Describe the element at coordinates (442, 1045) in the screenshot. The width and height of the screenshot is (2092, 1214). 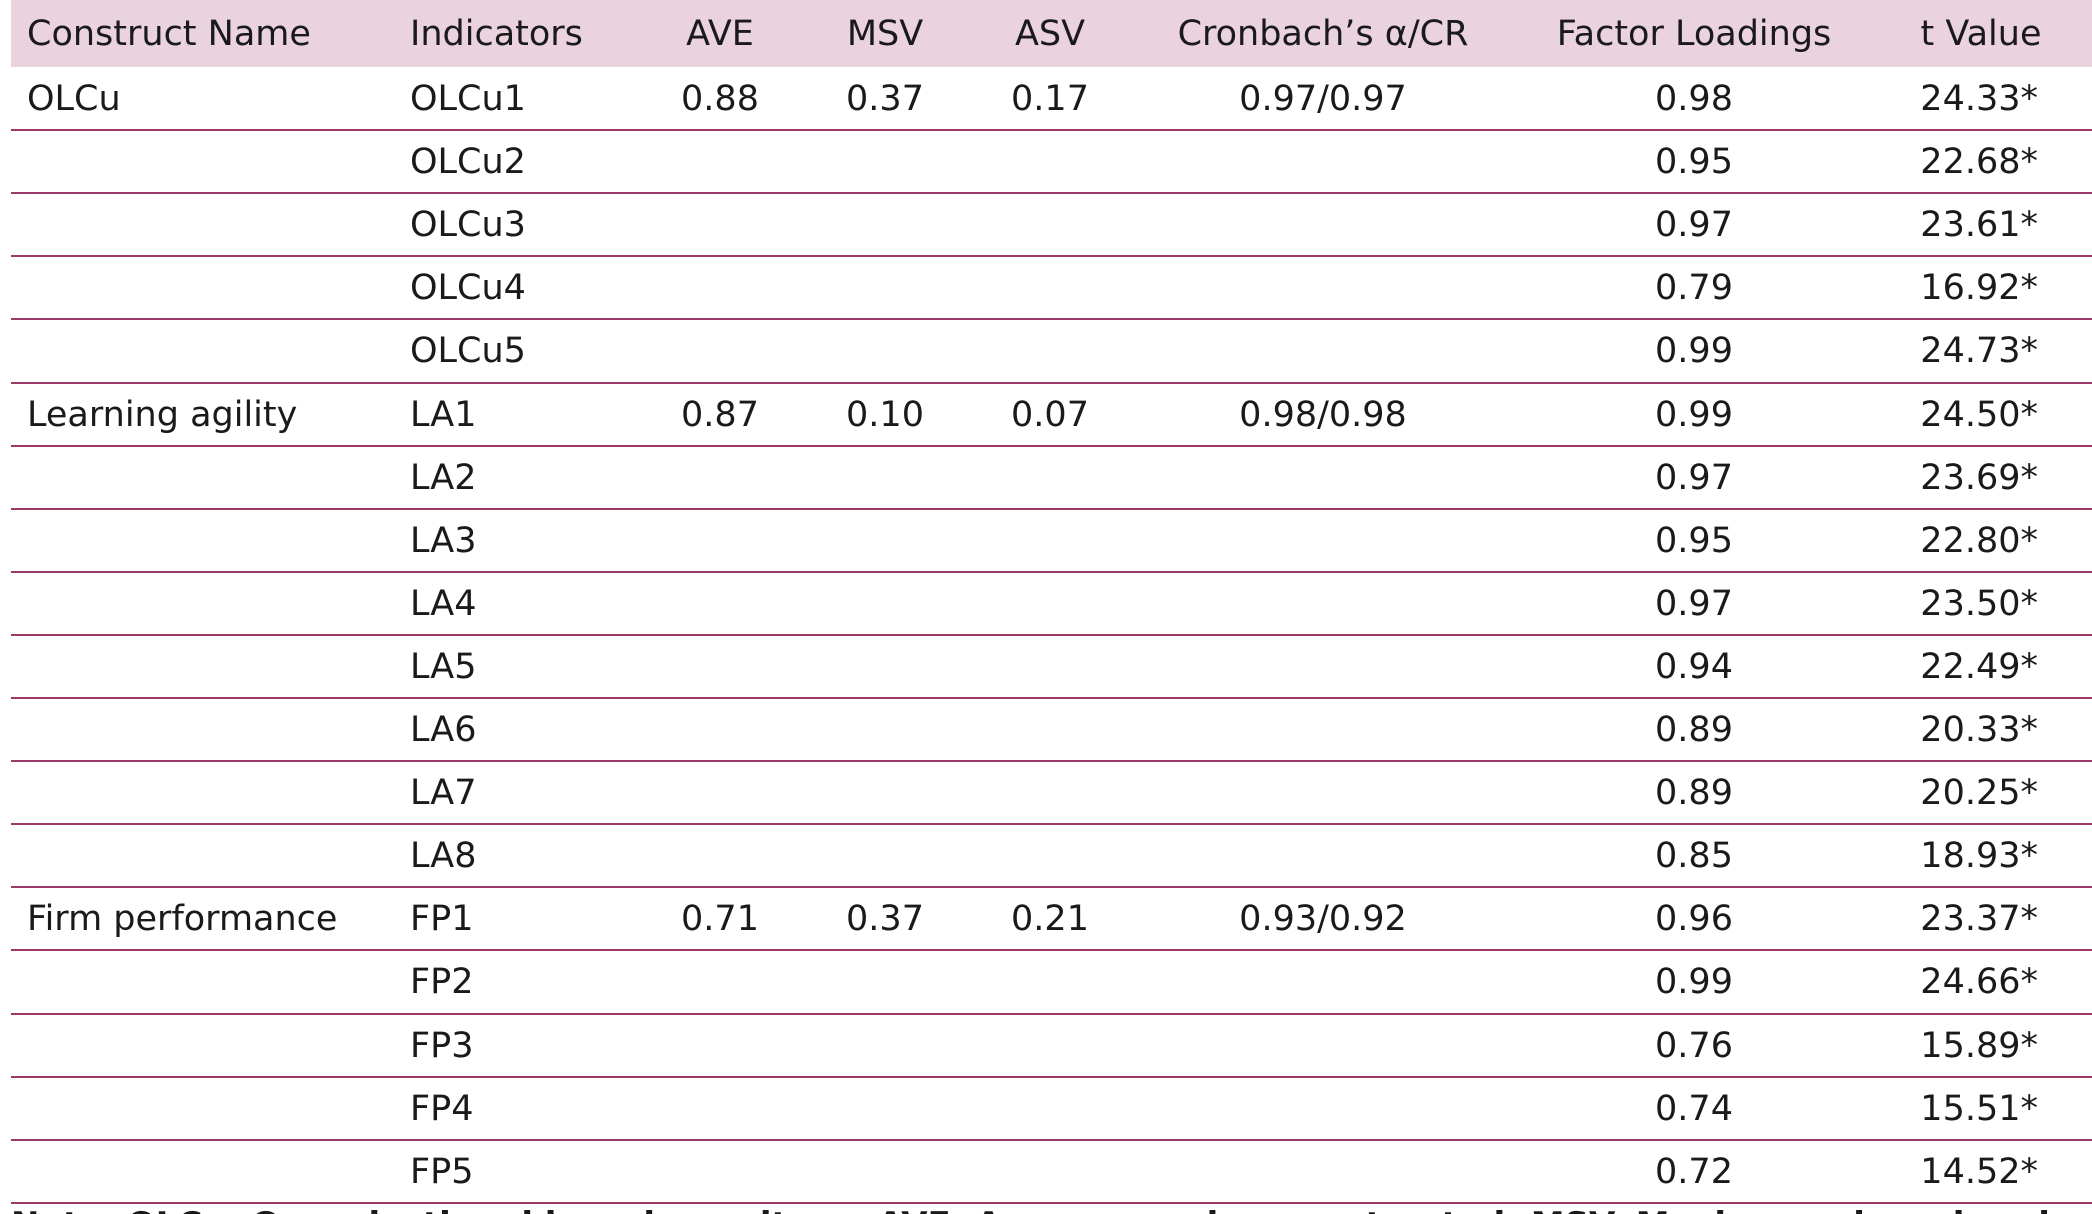
I see `table-cell: FP3` at that location.